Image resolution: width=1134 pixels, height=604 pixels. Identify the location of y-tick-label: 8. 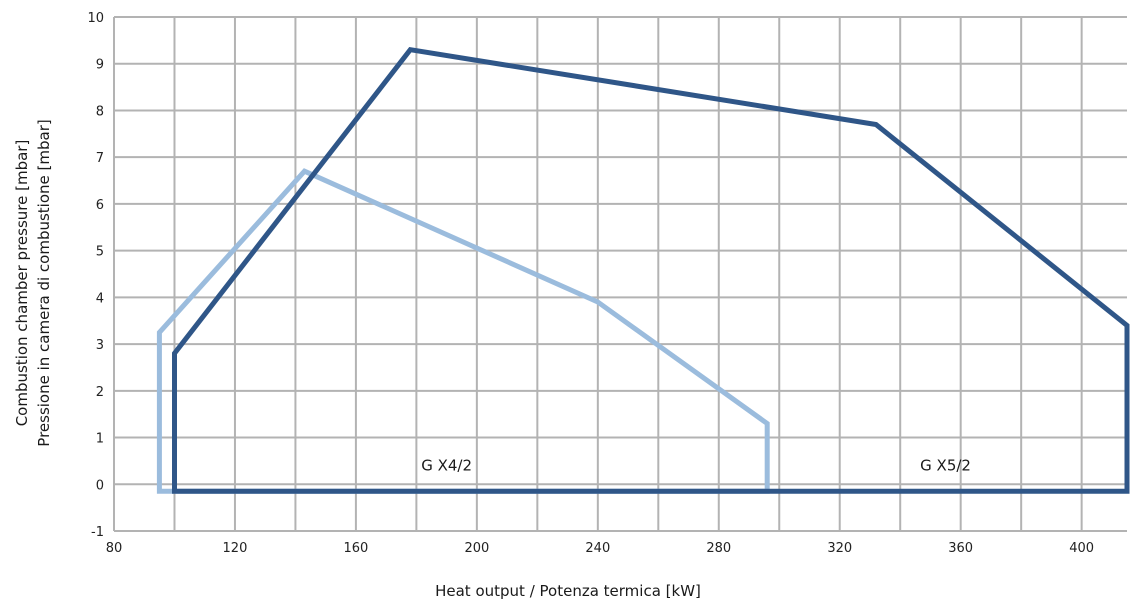
(100, 111).